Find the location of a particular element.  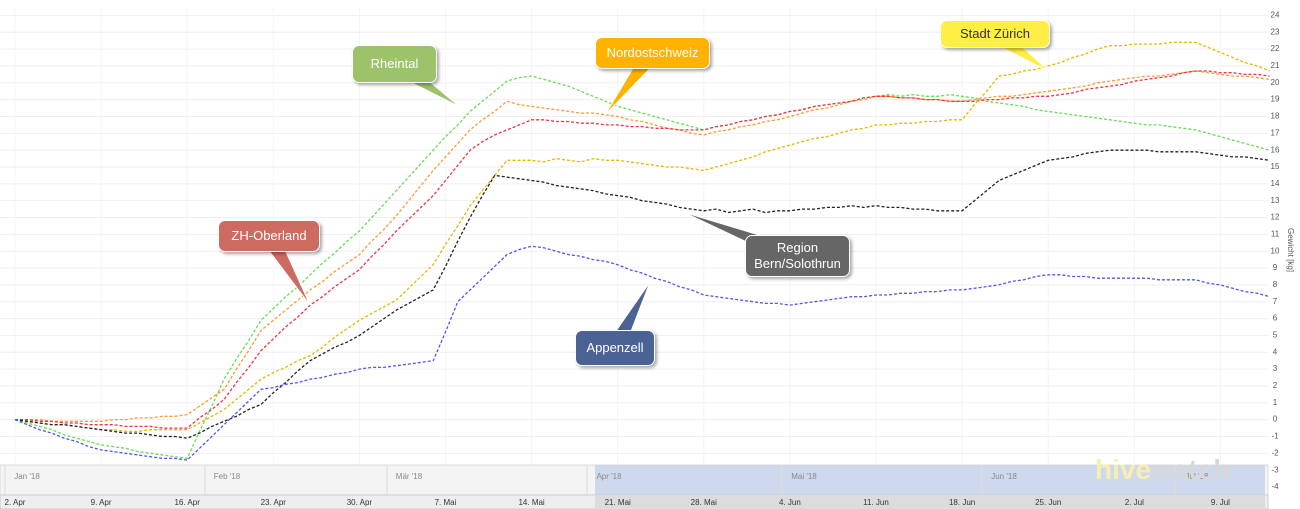

navigator-label: Mär '18 is located at coordinates (409, 476).